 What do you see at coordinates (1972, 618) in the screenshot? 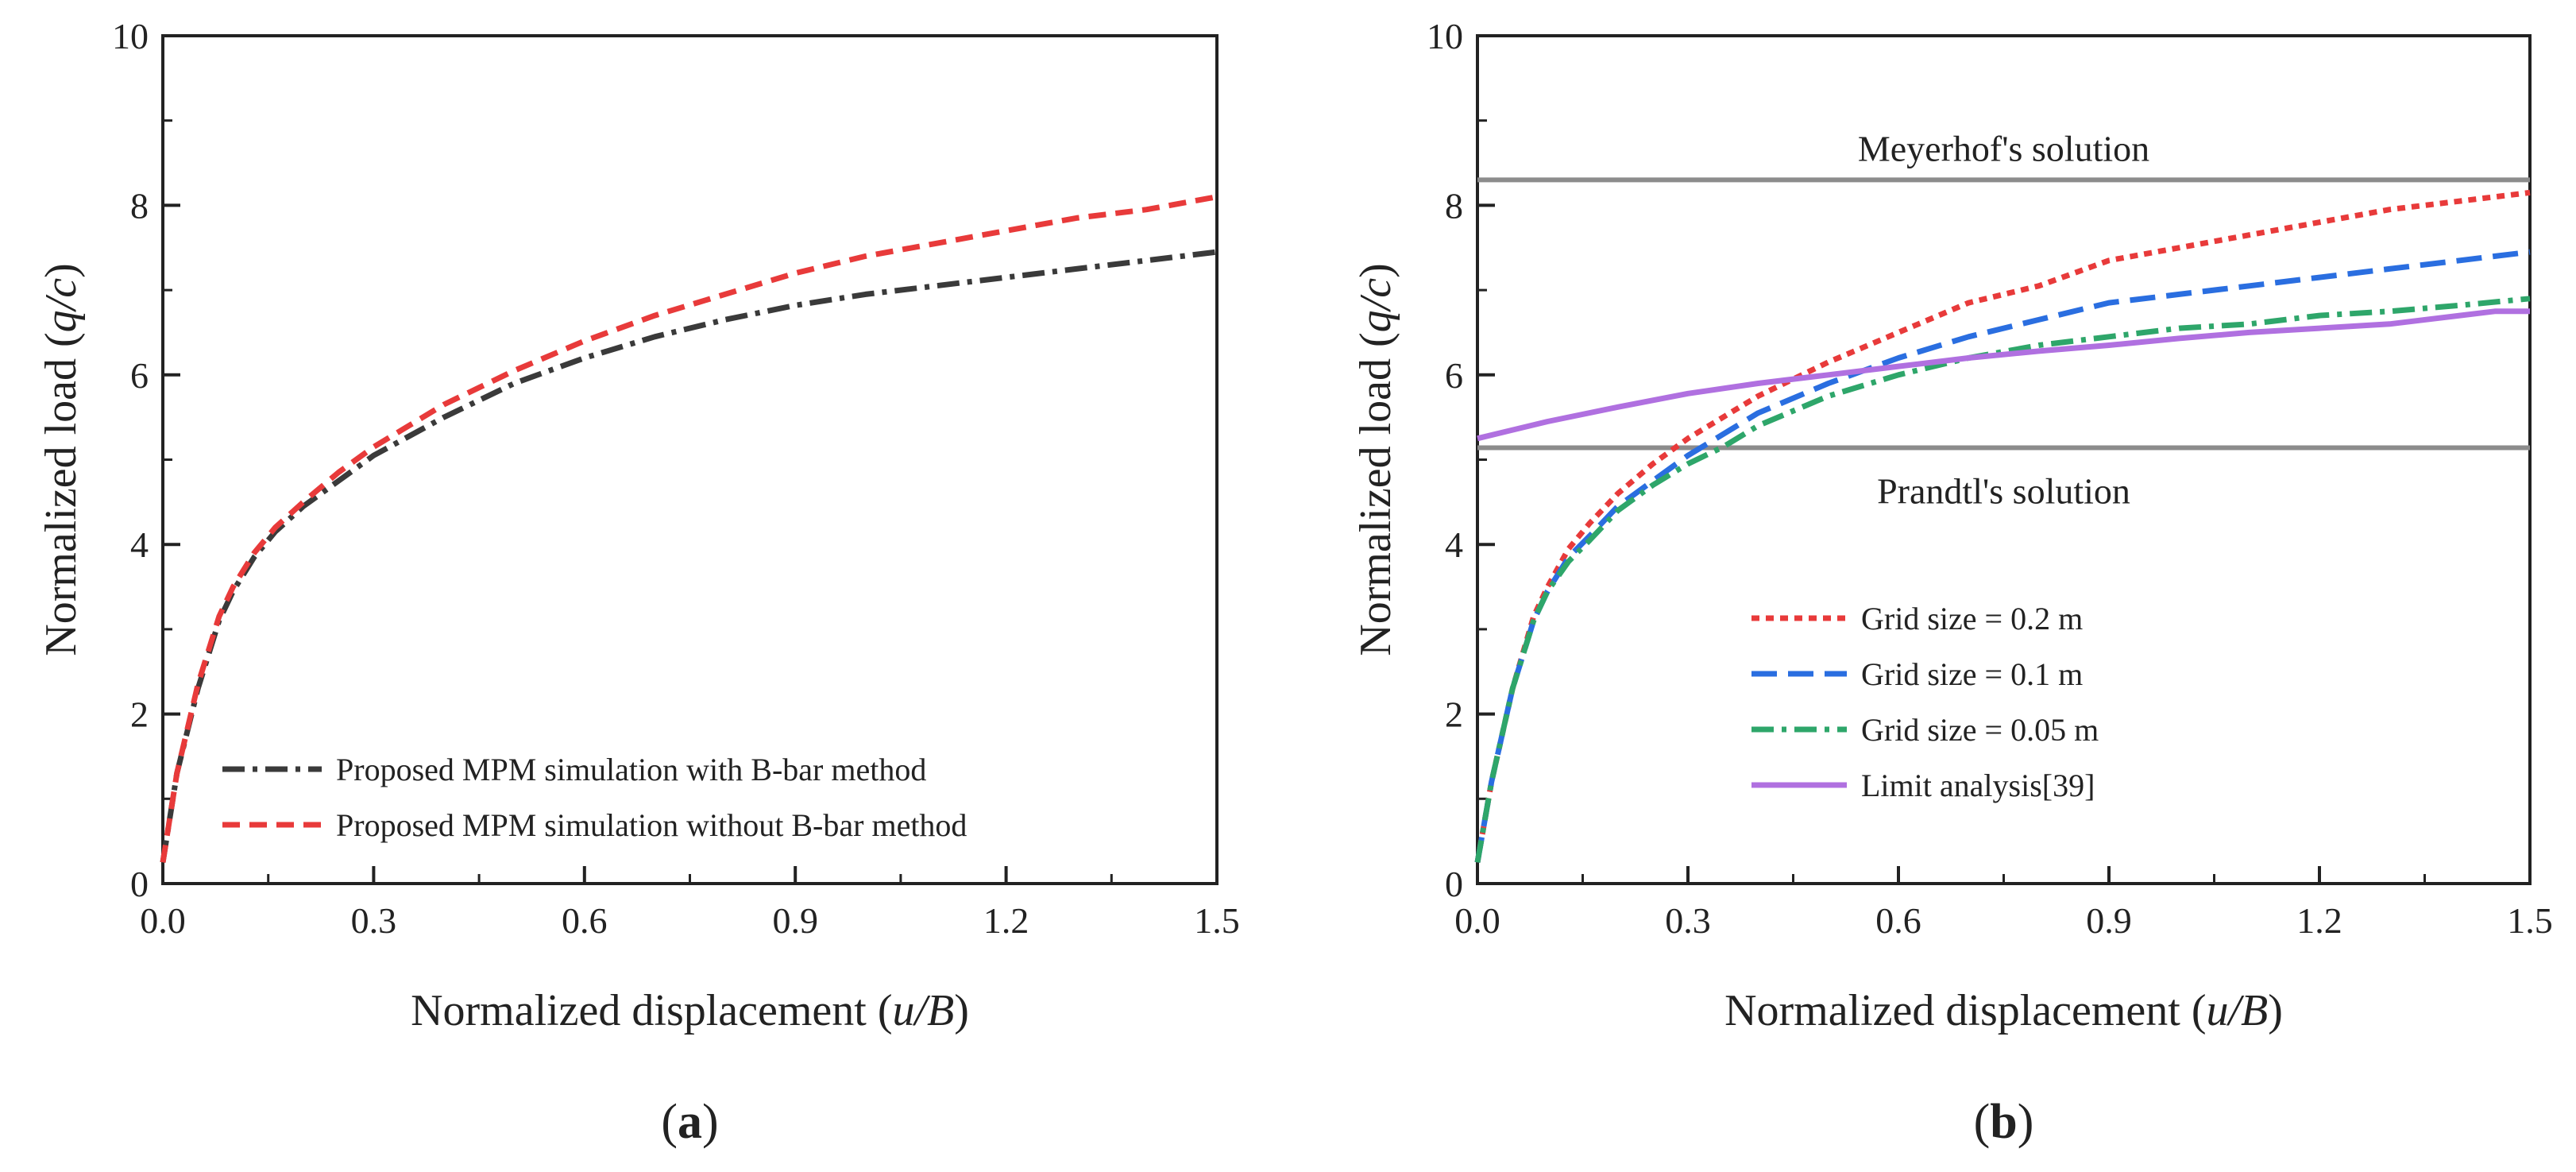
I see `legend-label: Grid size = 0.2 m` at bounding box center [1972, 618].